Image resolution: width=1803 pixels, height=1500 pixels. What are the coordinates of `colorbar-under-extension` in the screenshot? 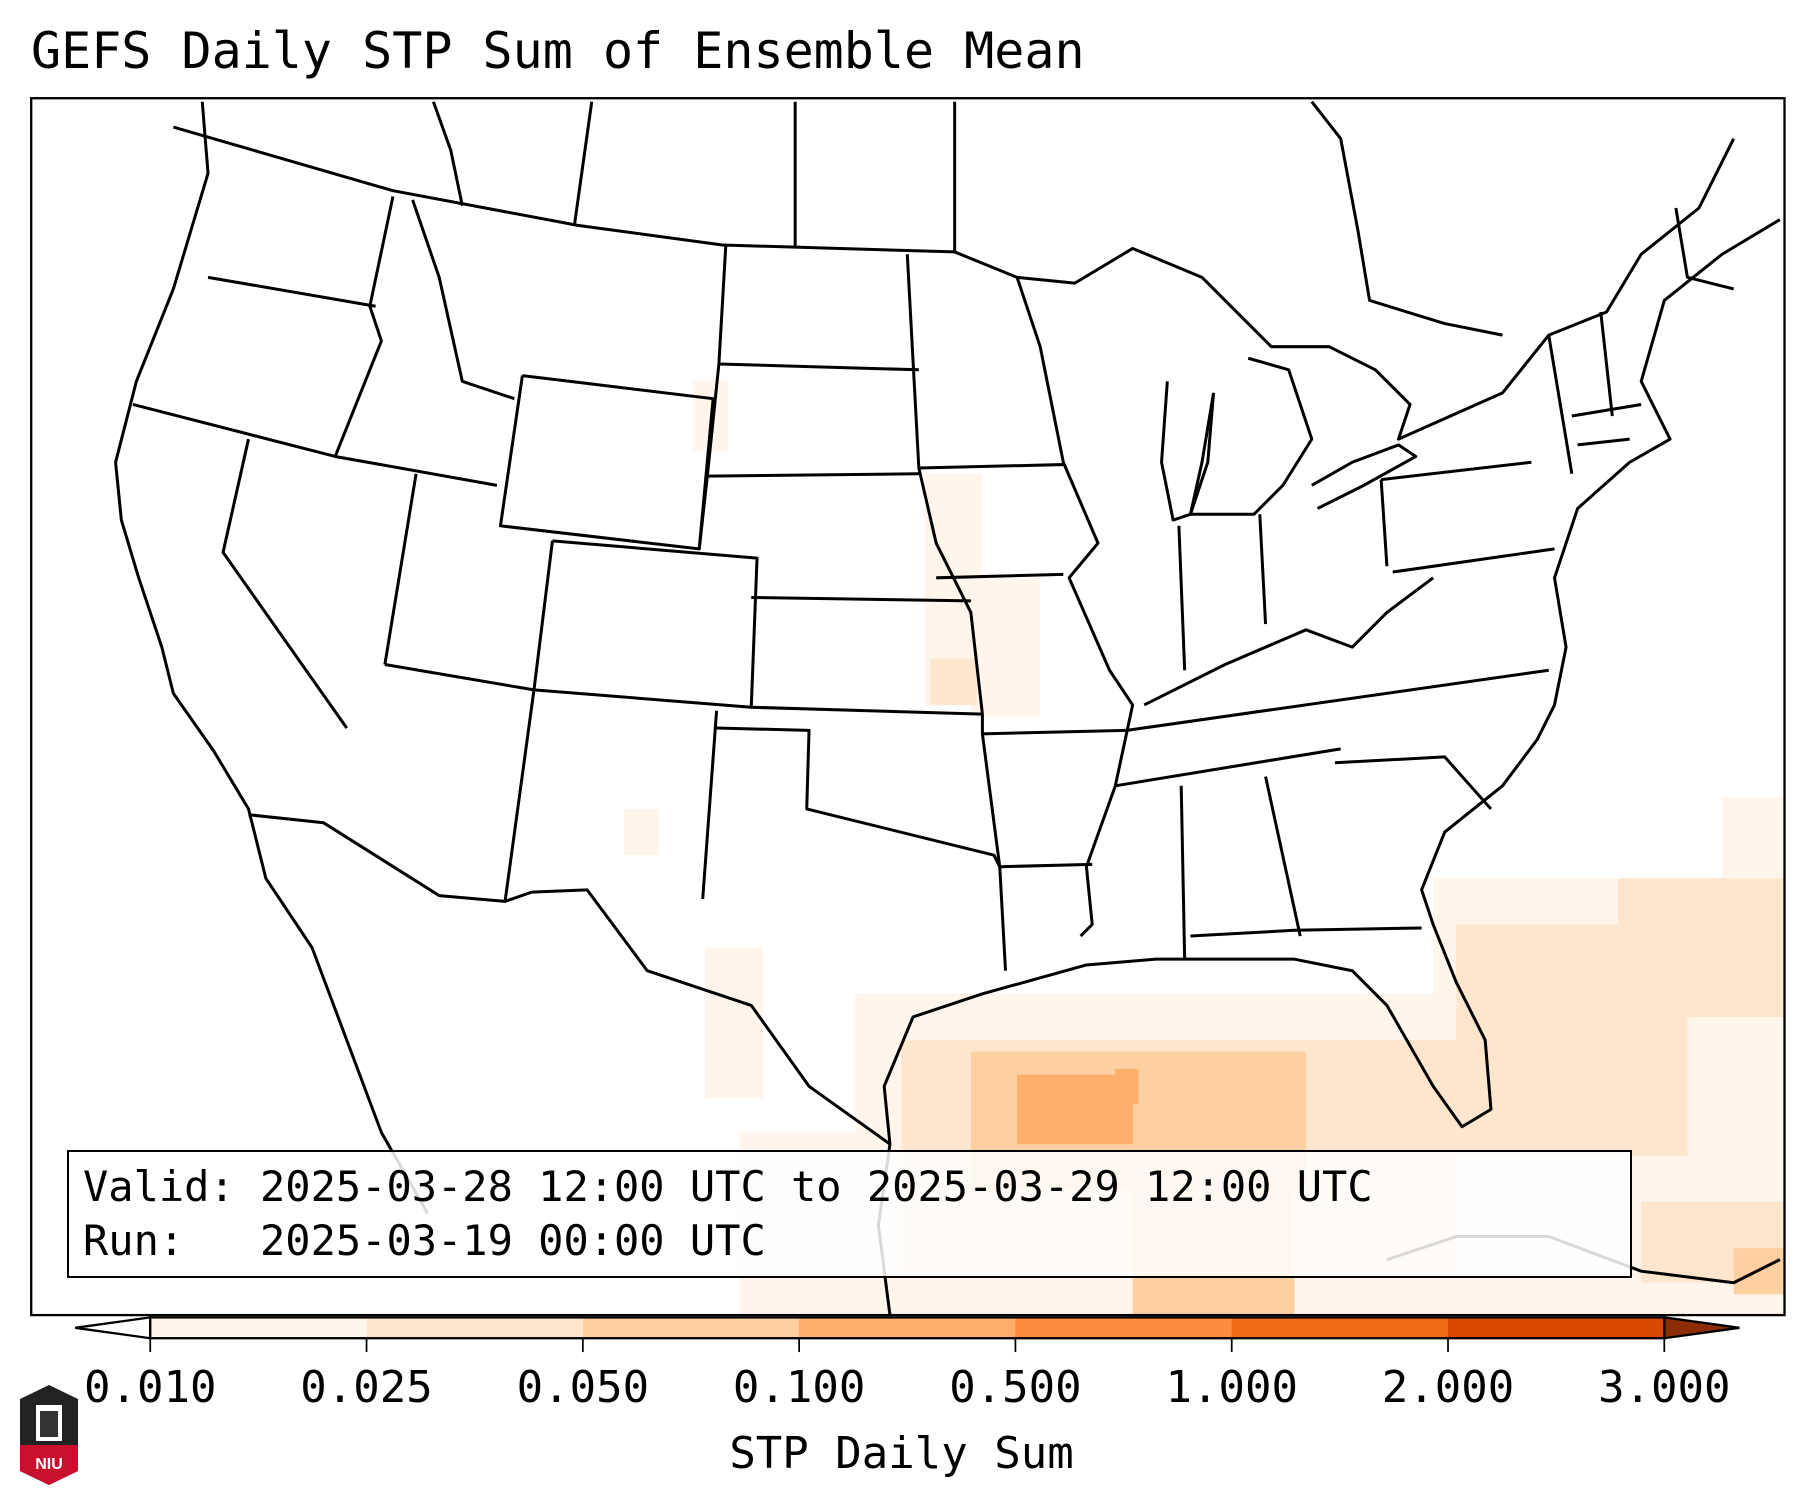 It's located at (113, 1328).